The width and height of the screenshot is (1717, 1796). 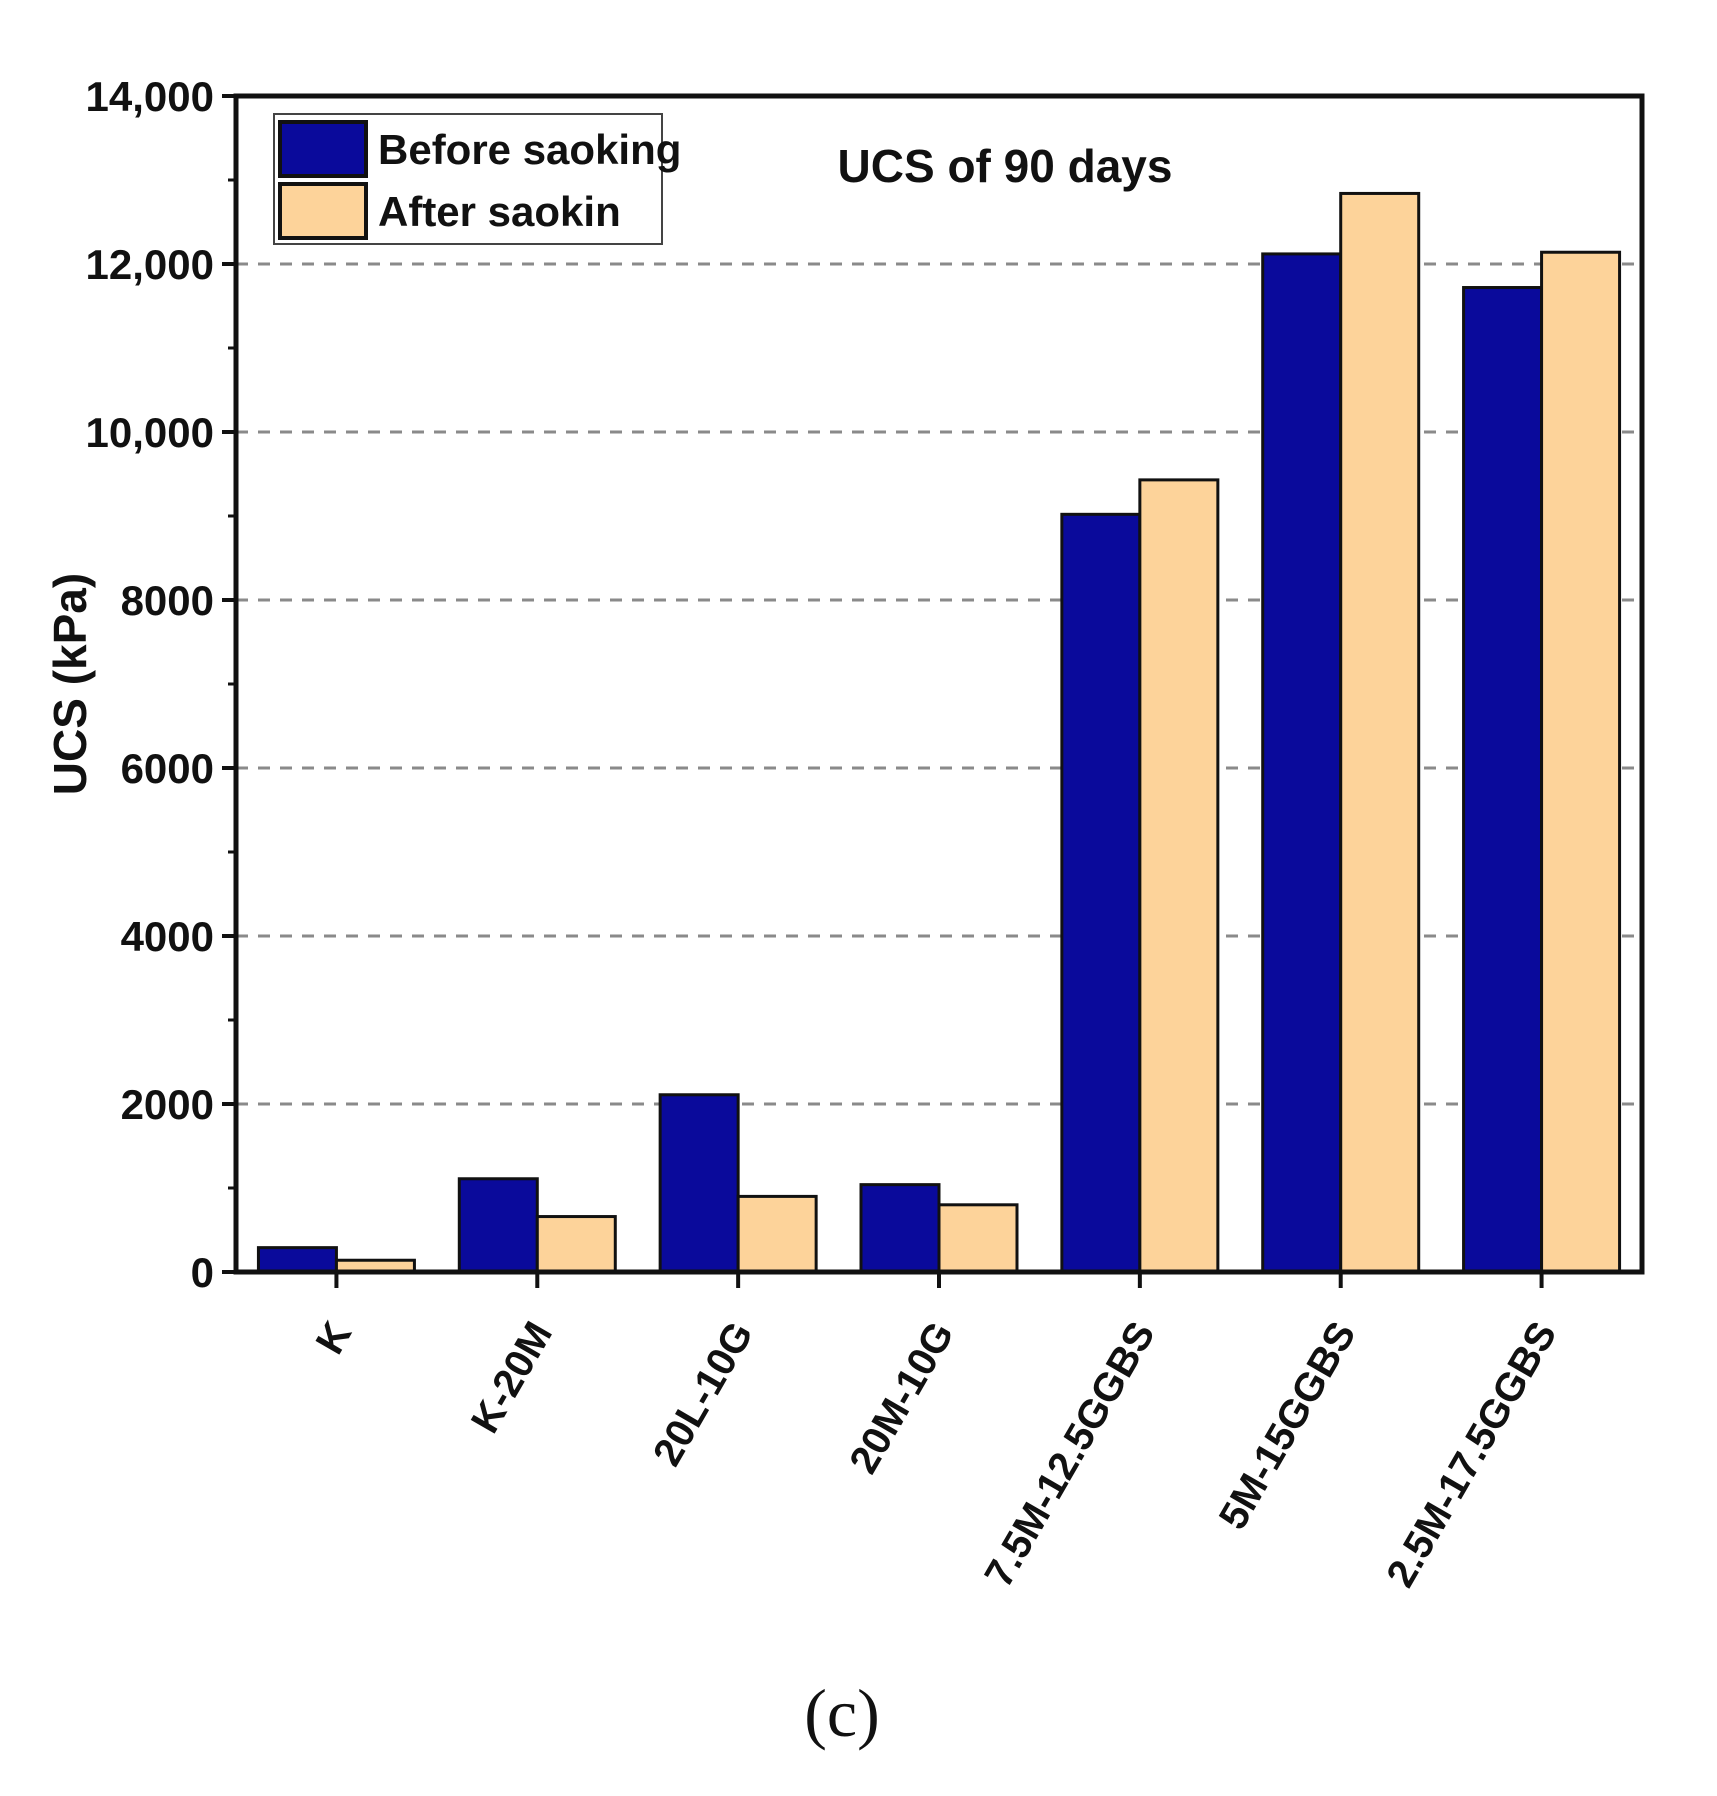 I want to click on x-tick-label: 20M-10G, so click(x=901, y=1398).